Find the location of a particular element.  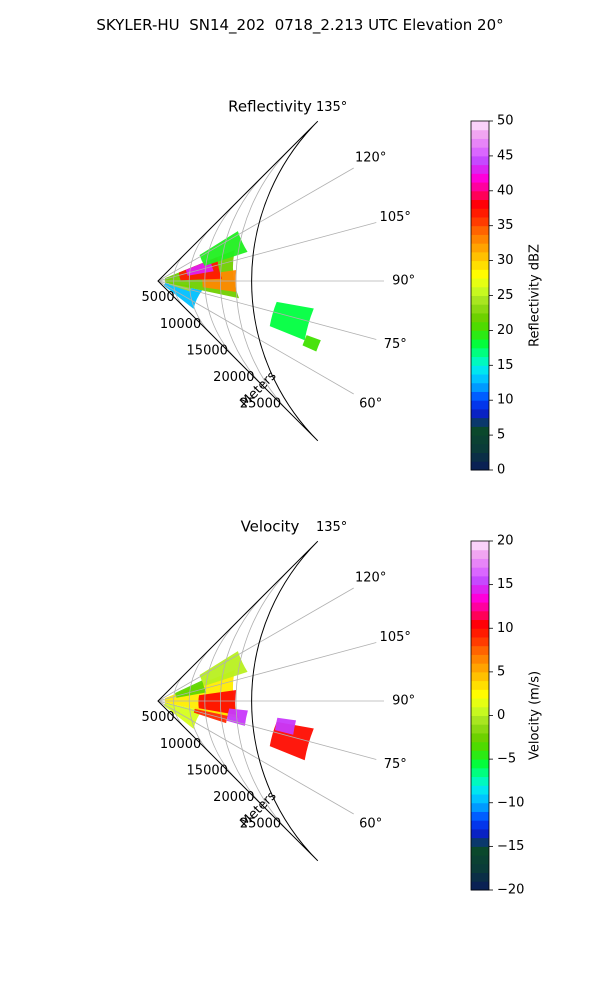

colorbar-tick-label: 45 is located at coordinates (505, 155).